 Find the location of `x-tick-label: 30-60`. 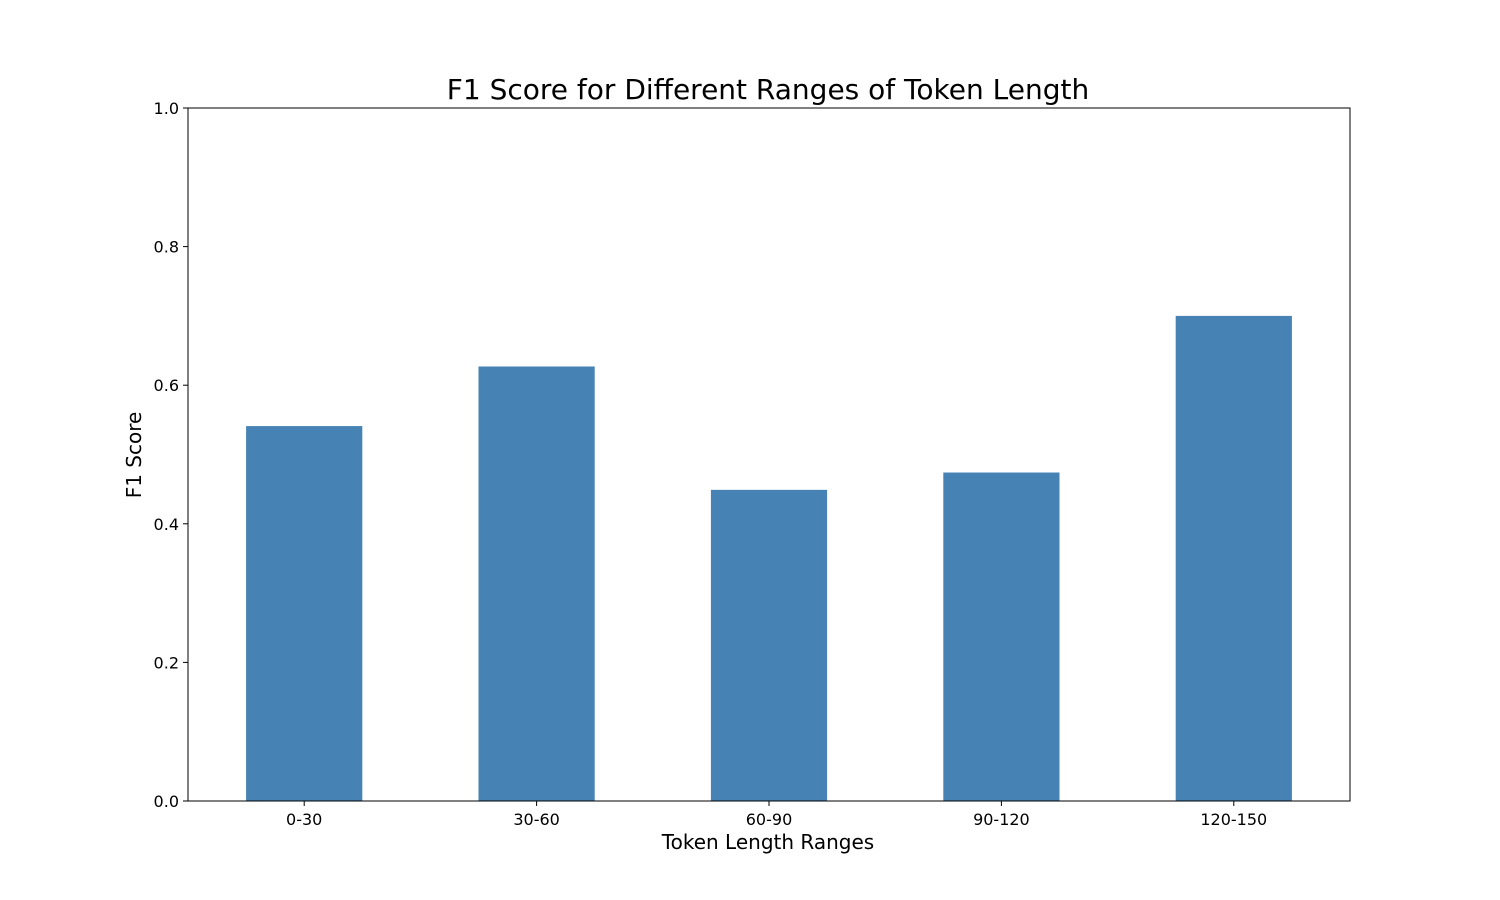

x-tick-label: 30-60 is located at coordinates (536, 819).